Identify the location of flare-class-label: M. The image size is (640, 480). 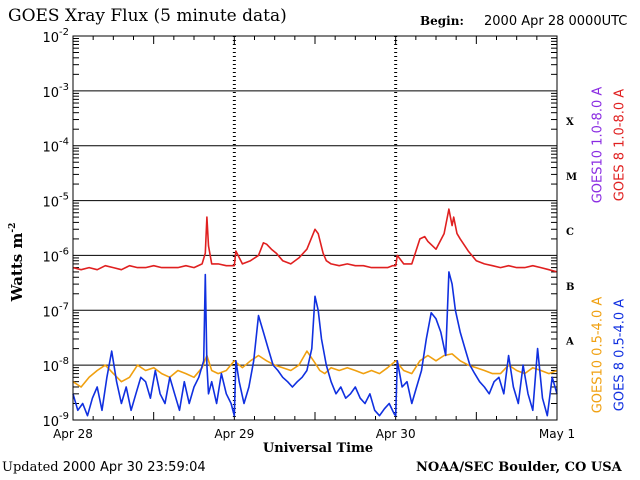
(571, 177).